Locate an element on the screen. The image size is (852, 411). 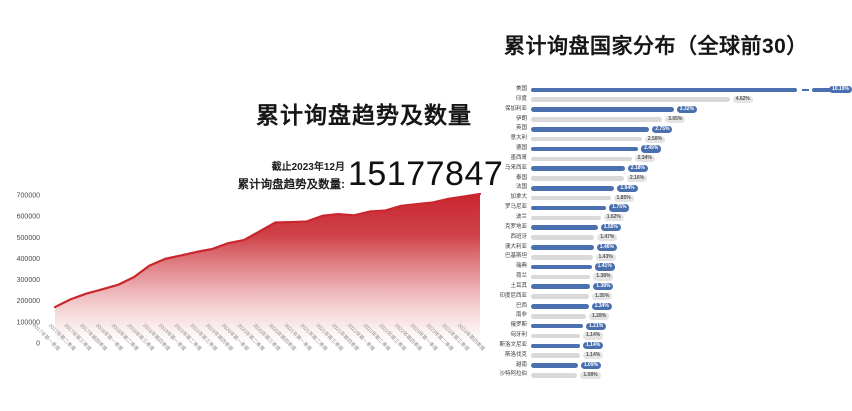
bar-row-label: 意大利 is located at coordinates (518, 138).